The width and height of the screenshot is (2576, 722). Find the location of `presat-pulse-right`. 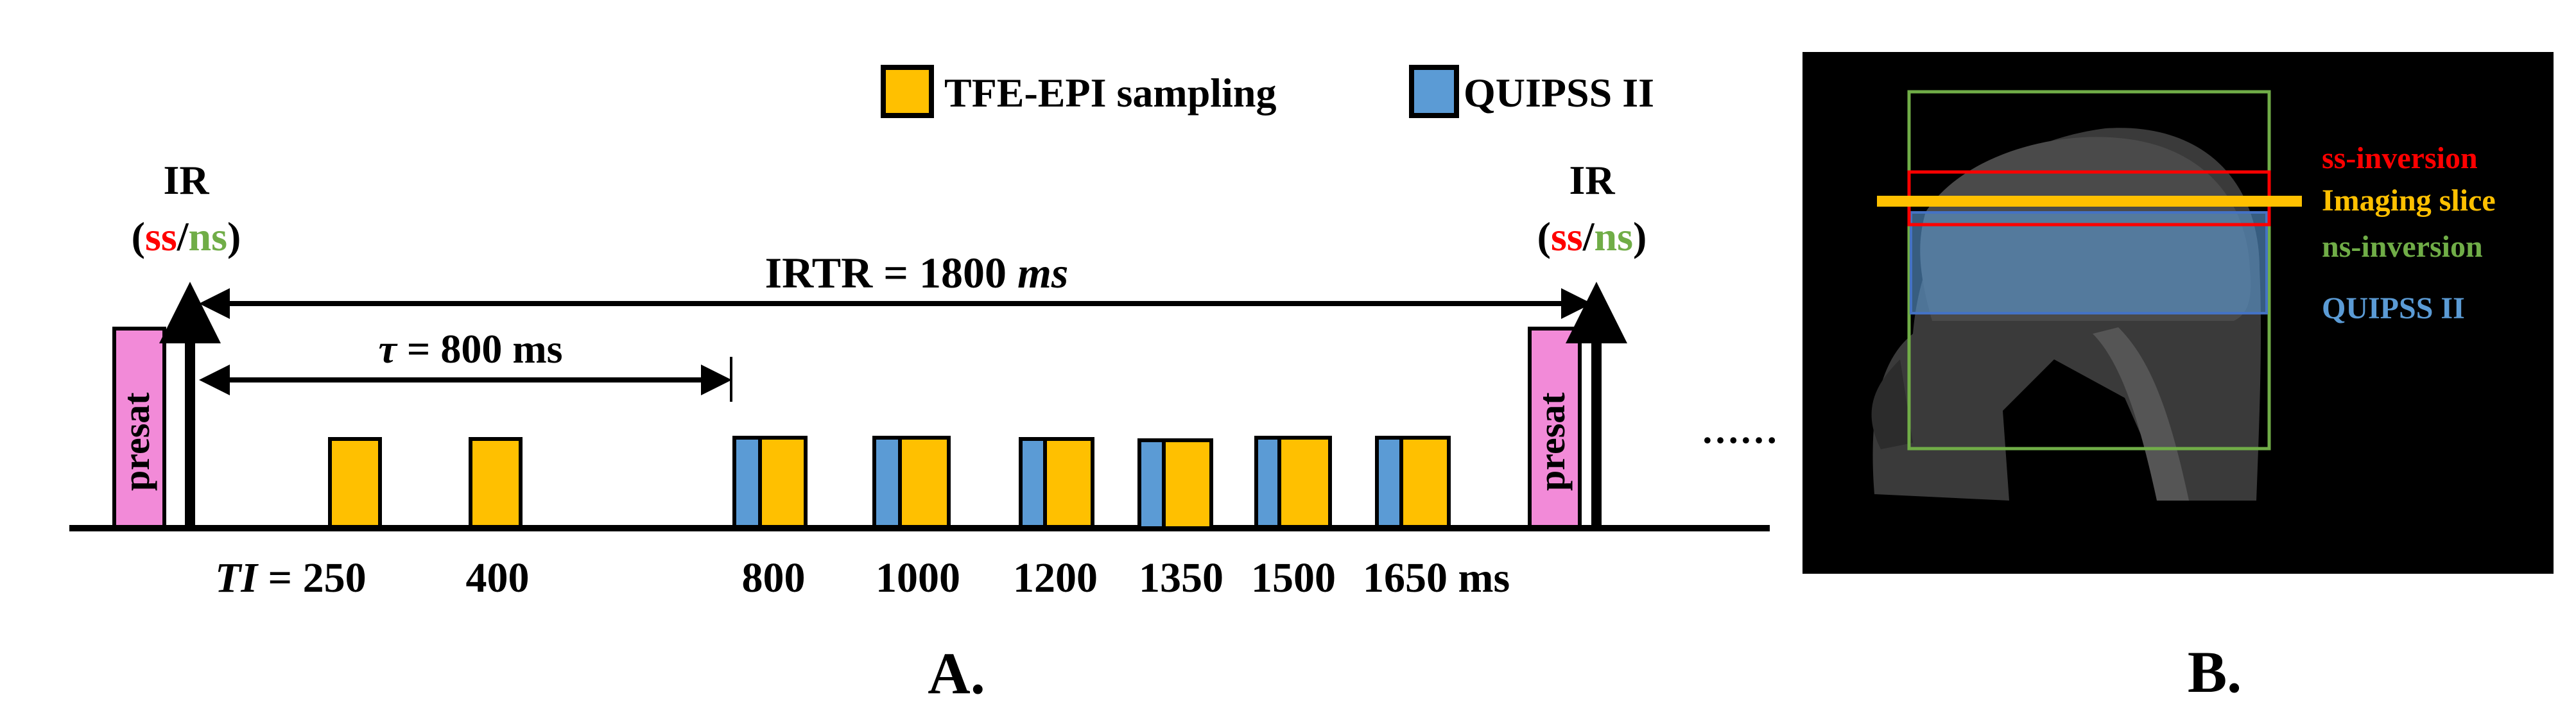

presat-pulse-right is located at coordinates (1555, 428).